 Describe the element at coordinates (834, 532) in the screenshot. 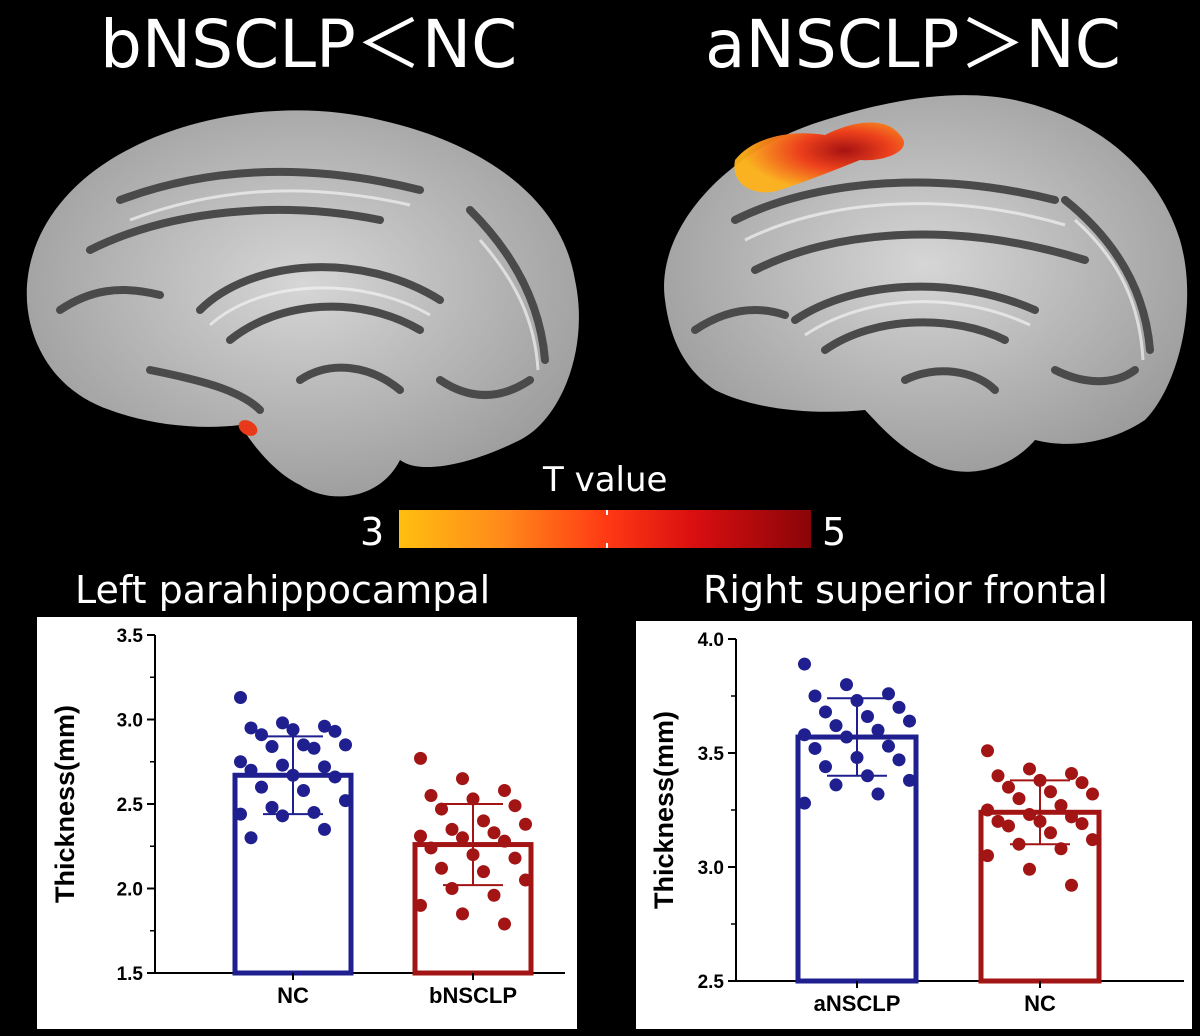

I see `colorbar-max-label: 5` at that location.